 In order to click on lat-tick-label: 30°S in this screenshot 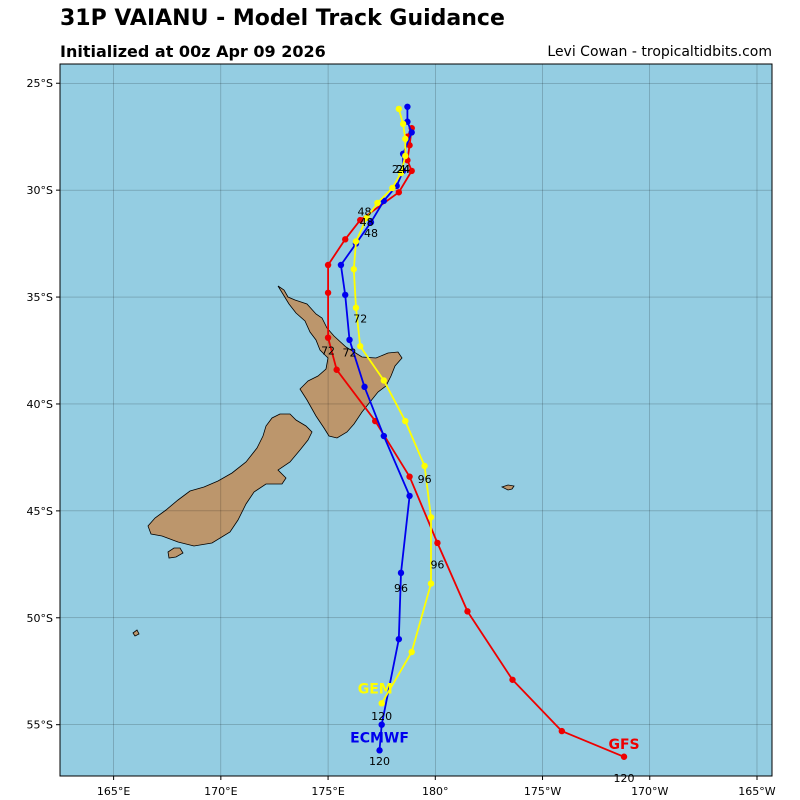, I will do `click(40, 190)`.